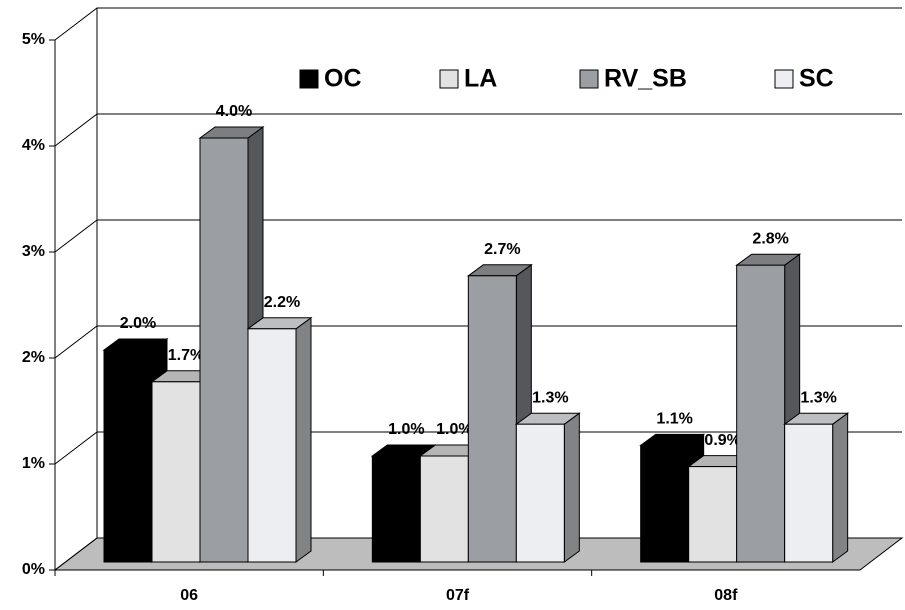  I want to click on x-tick-label: 06, so click(189, 595).